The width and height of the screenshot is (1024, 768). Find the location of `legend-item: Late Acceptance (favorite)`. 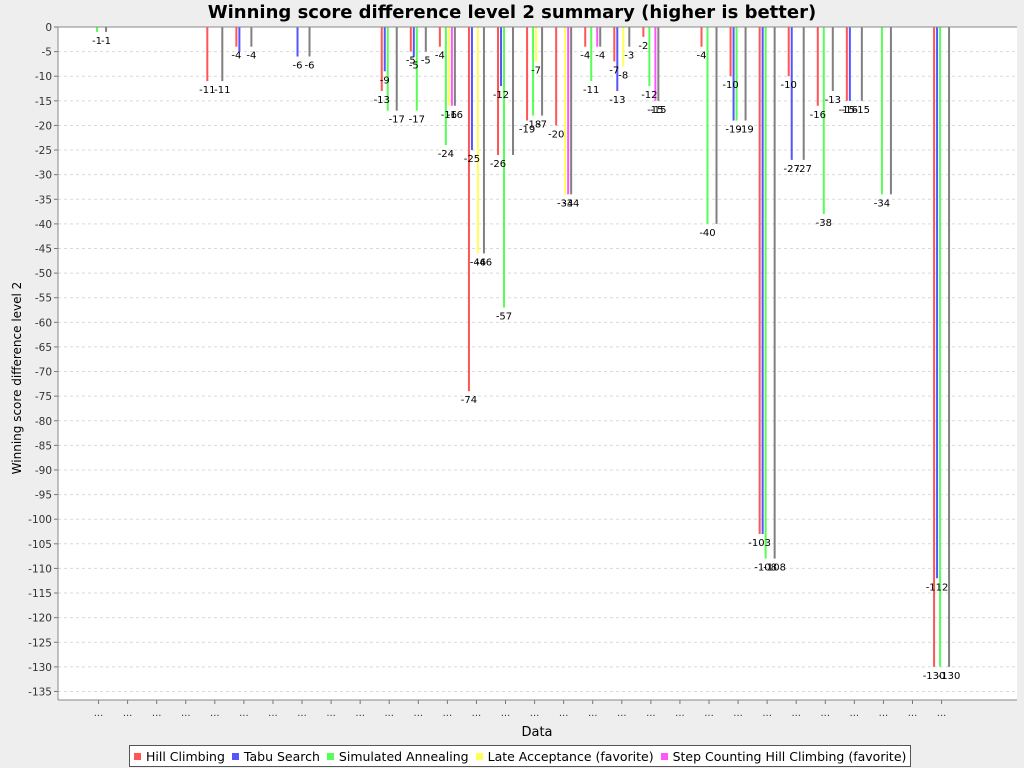

legend-item: Late Acceptance (favorite) is located at coordinates (564, 756).